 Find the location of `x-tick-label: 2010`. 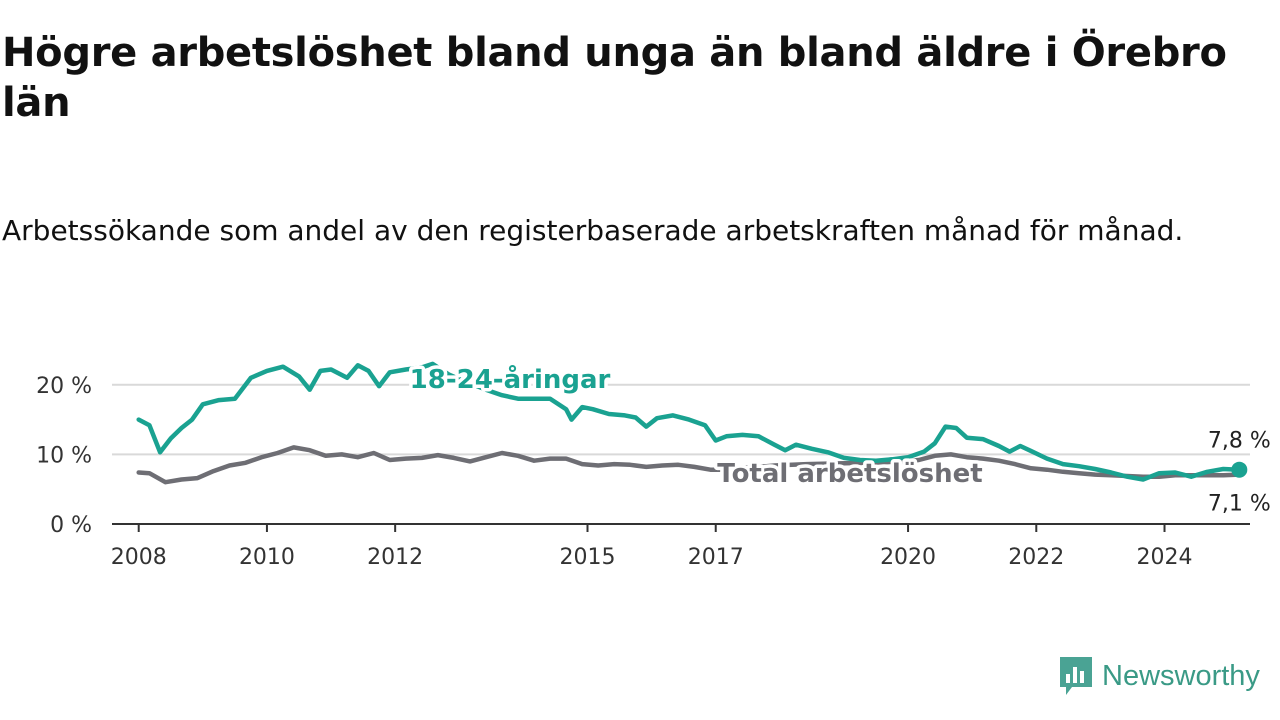

x-tick-label: 2010 is located at coordinates (267, 557).